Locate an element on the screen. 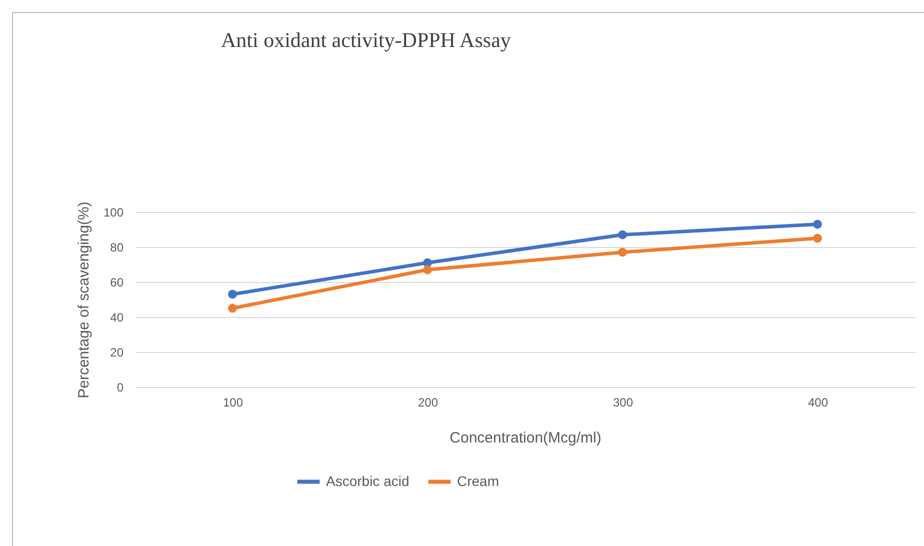 The image size is (924, 546). y-tick-label: 0 is located at coordinates (120, 387).